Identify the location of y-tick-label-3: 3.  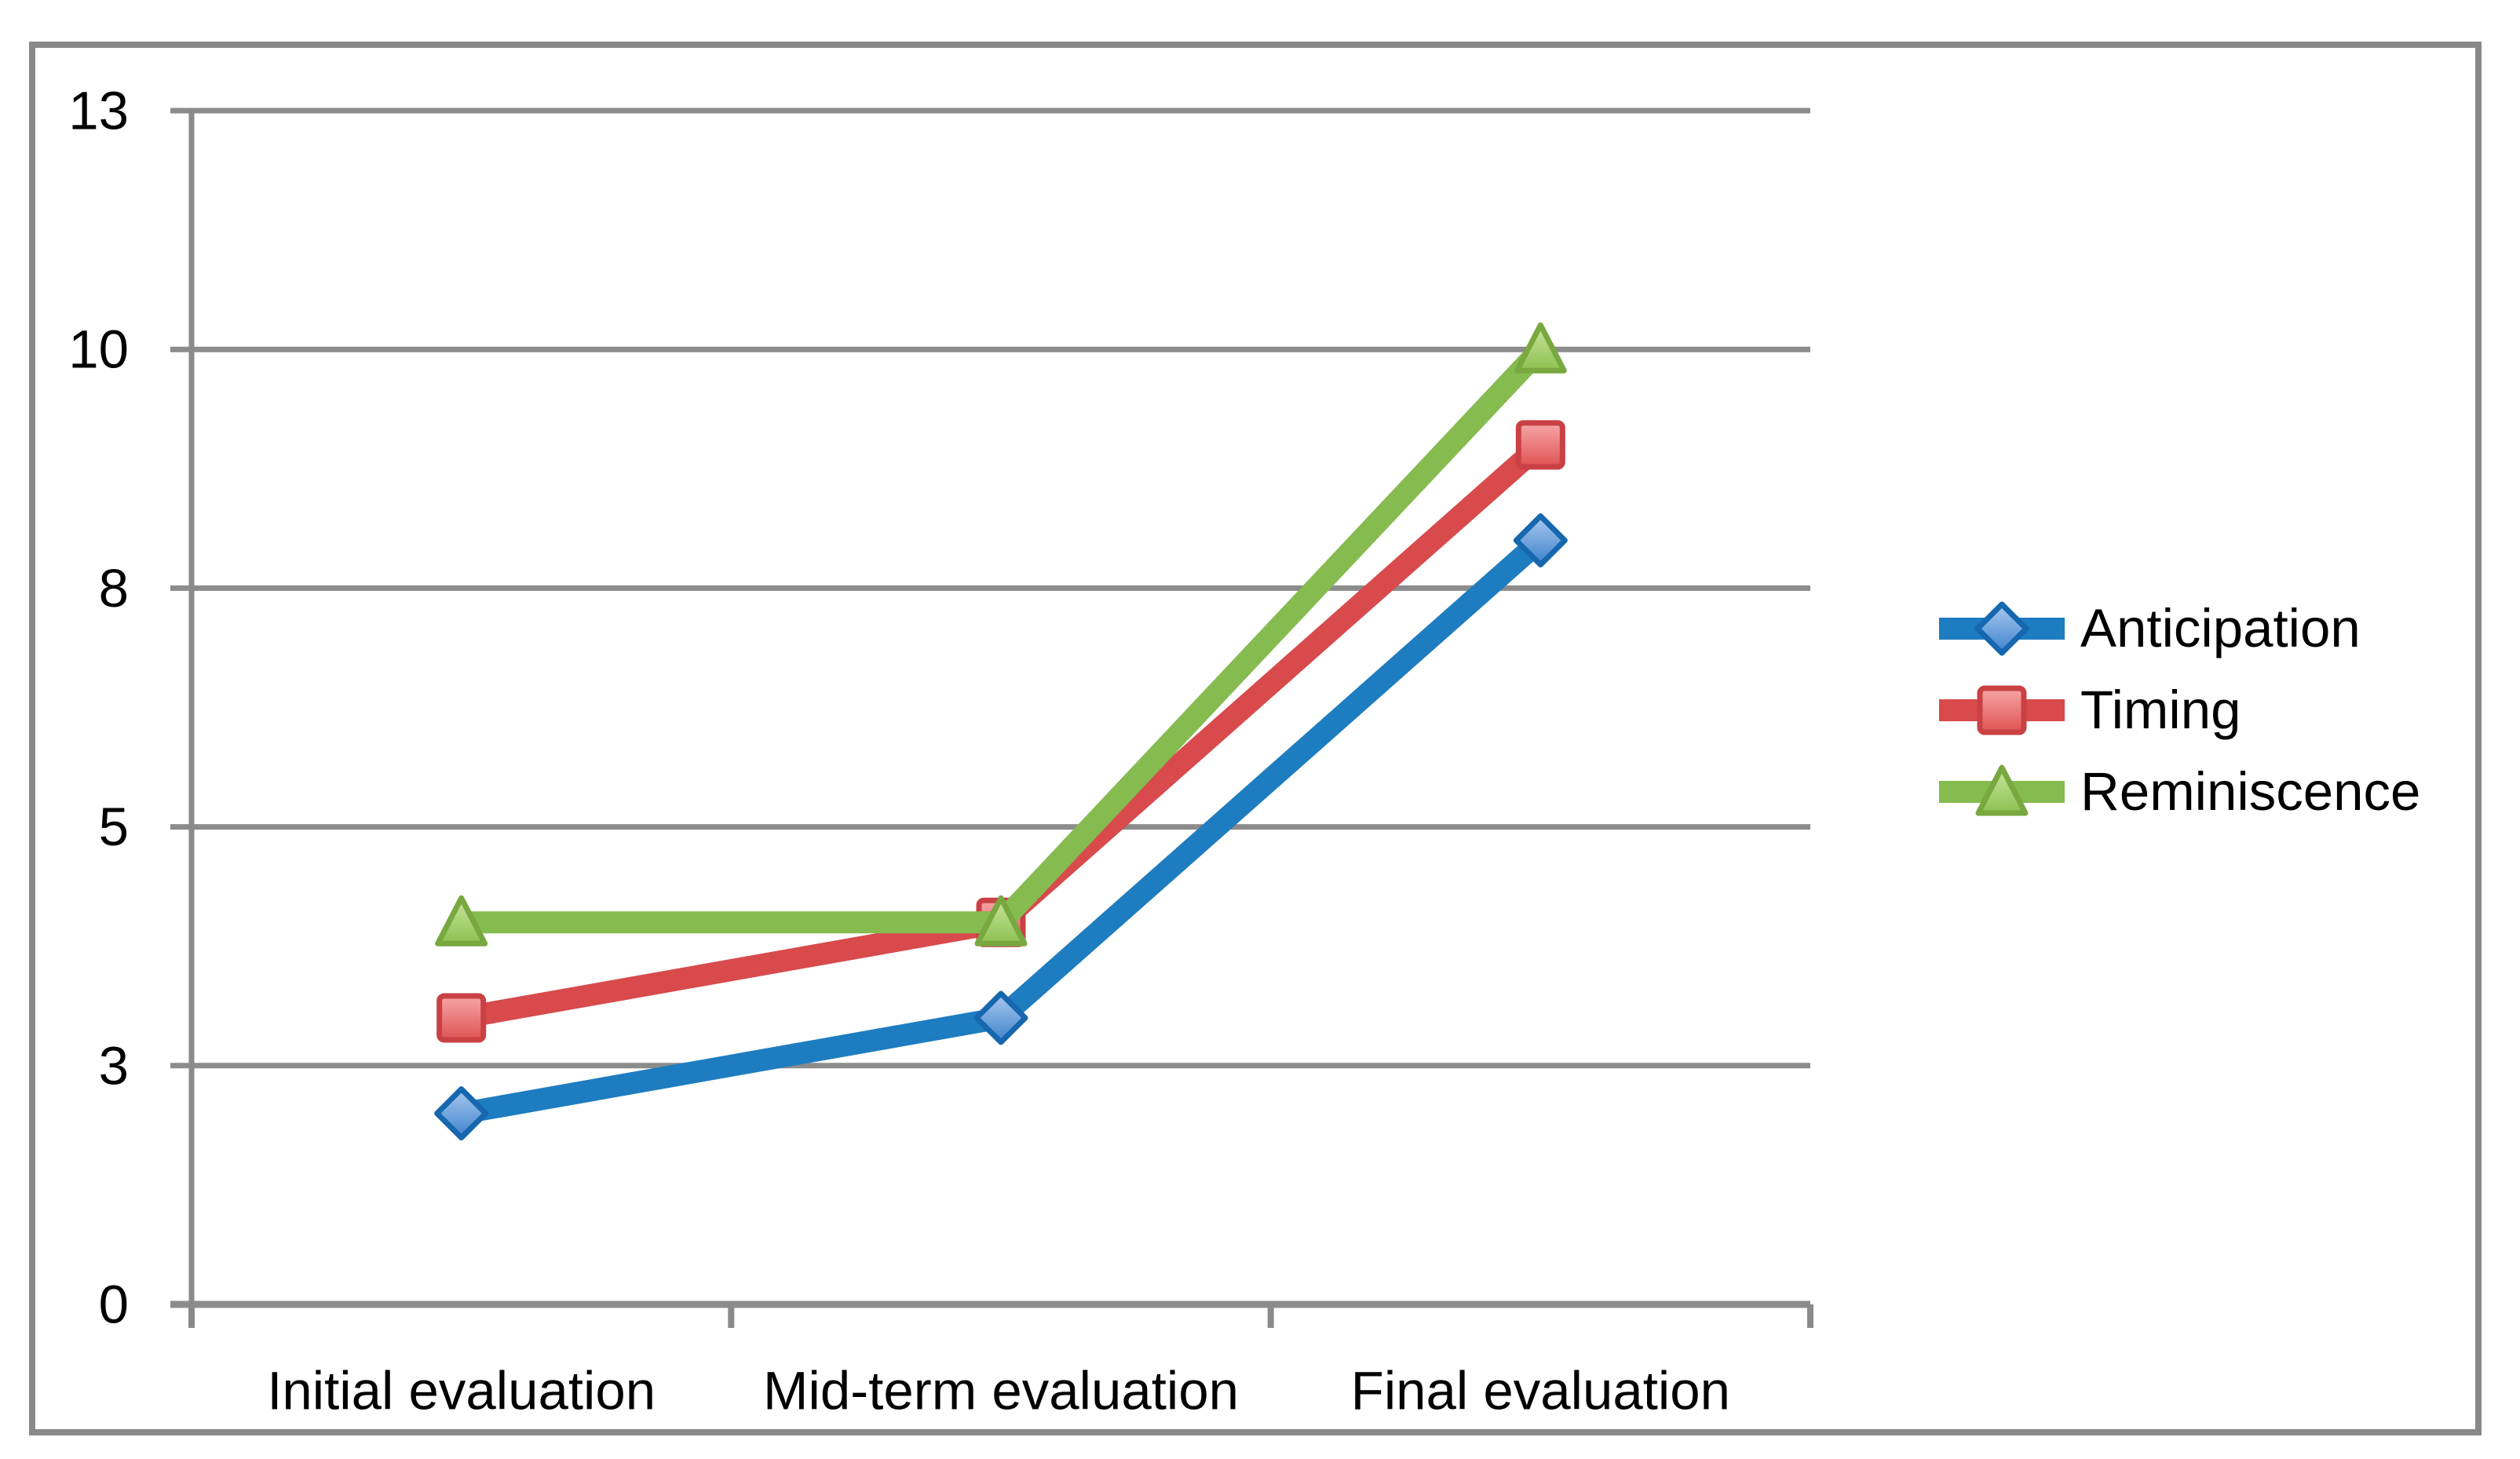
(114, 1065).